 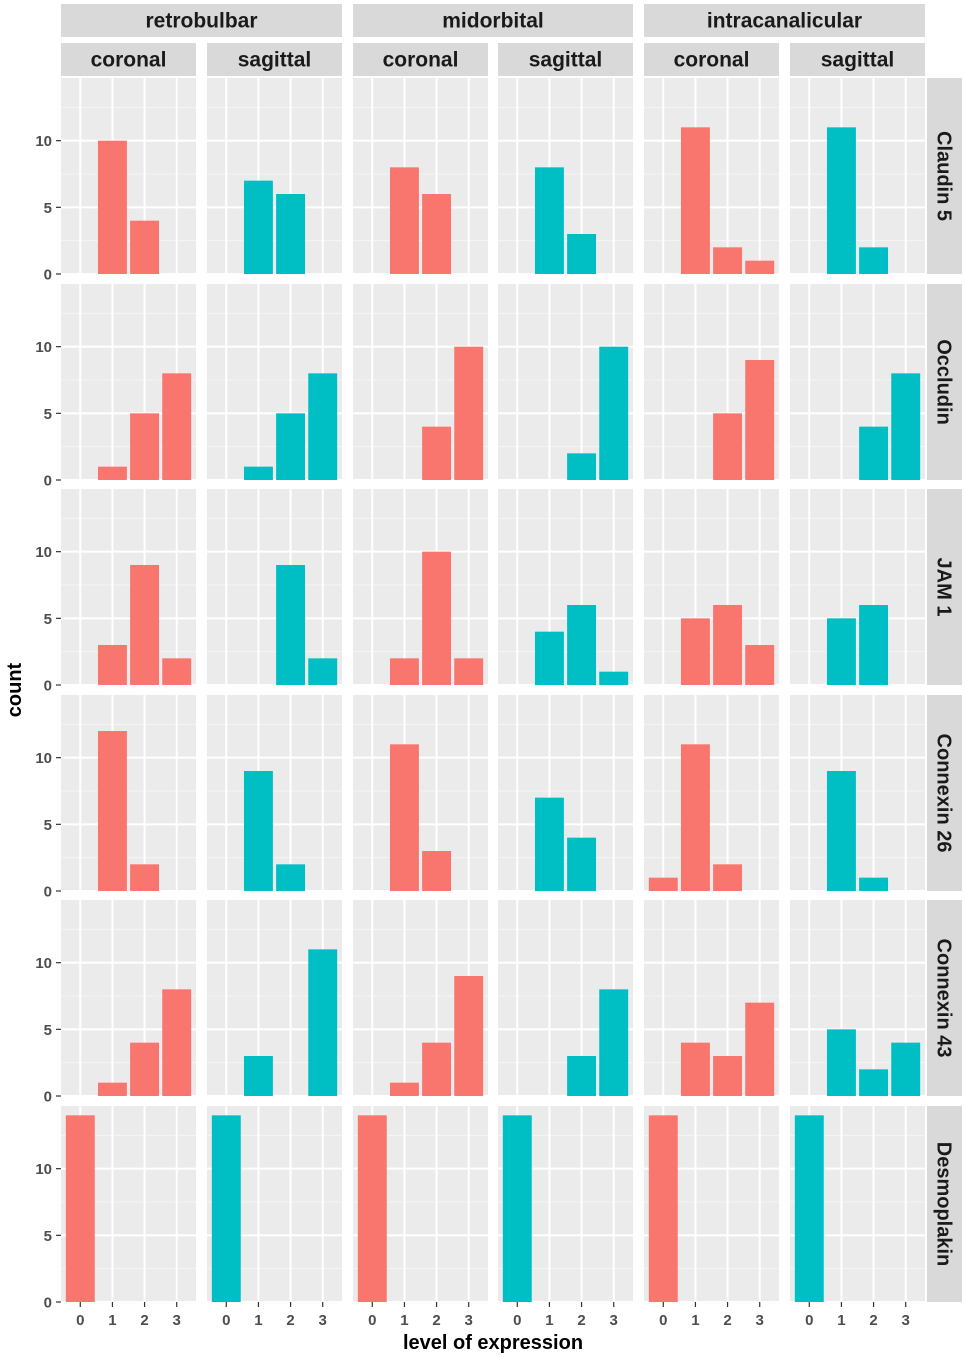 I want to click on panel-r3-c1, so click(x=274, y=793).